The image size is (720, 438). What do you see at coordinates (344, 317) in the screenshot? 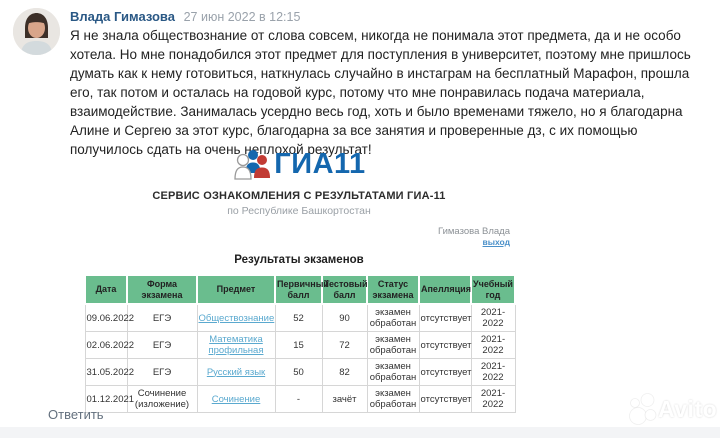
I see `cell-test-score: 90` at bounding box center [344, 317].